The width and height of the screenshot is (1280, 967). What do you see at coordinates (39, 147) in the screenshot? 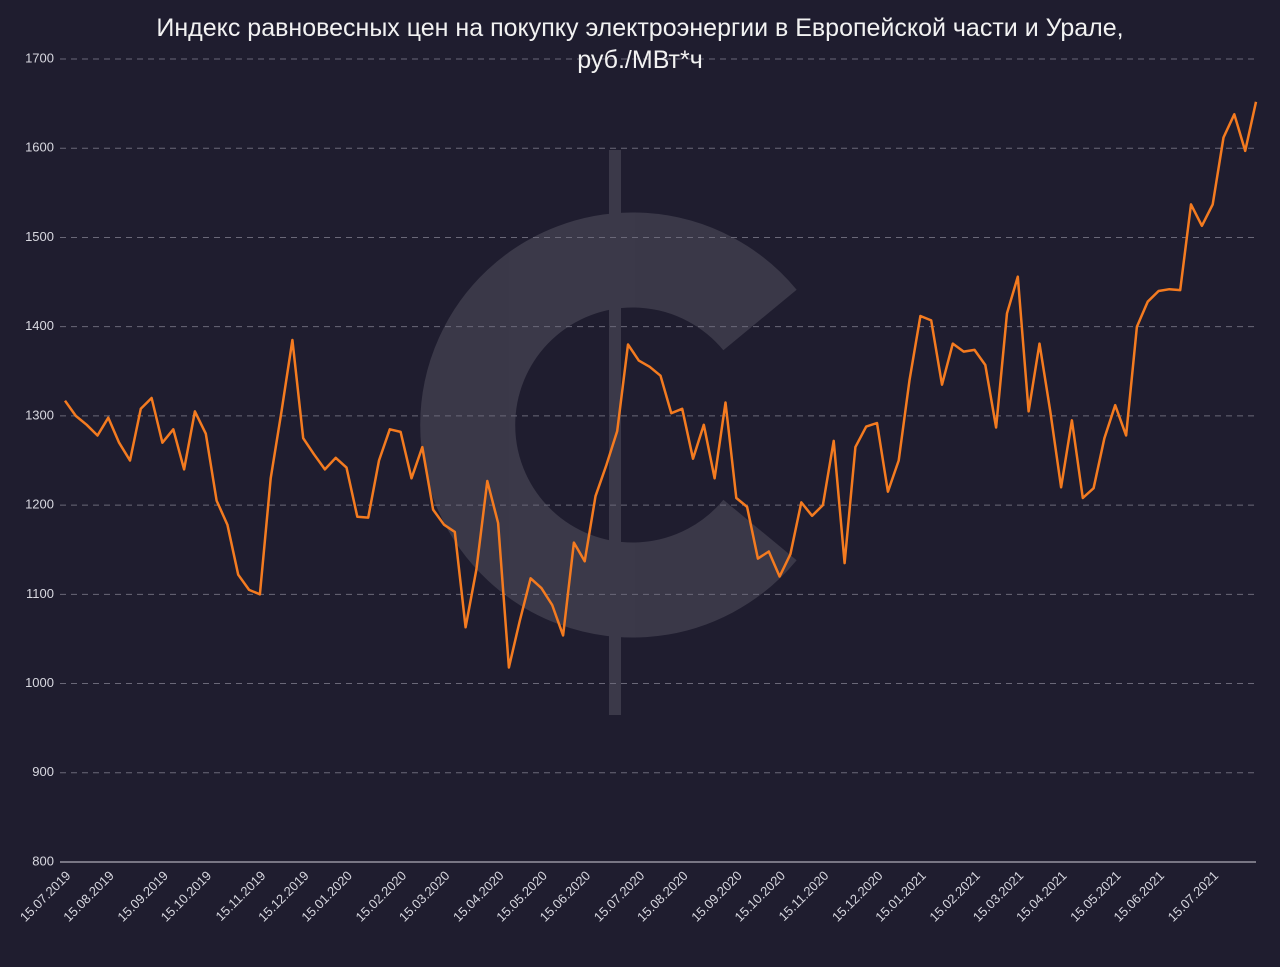
I see `y-tick-label: 1600` at bounding box center [39, 147].